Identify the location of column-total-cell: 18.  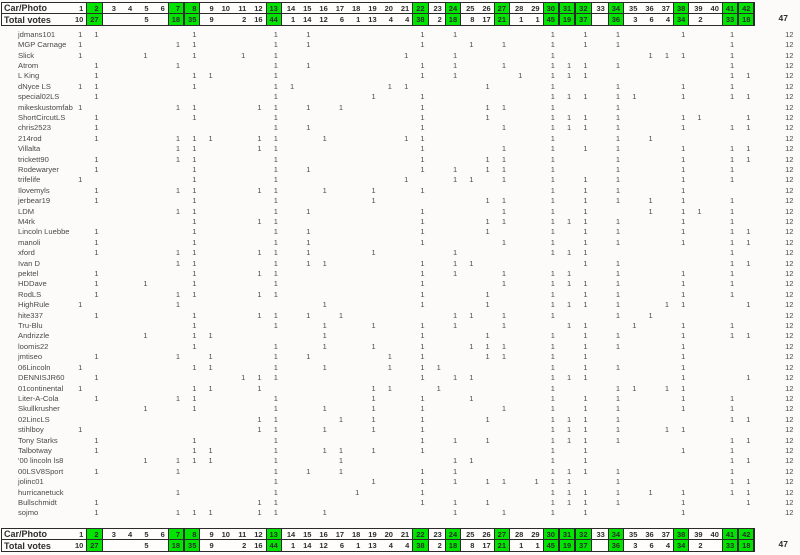
(176, 545).